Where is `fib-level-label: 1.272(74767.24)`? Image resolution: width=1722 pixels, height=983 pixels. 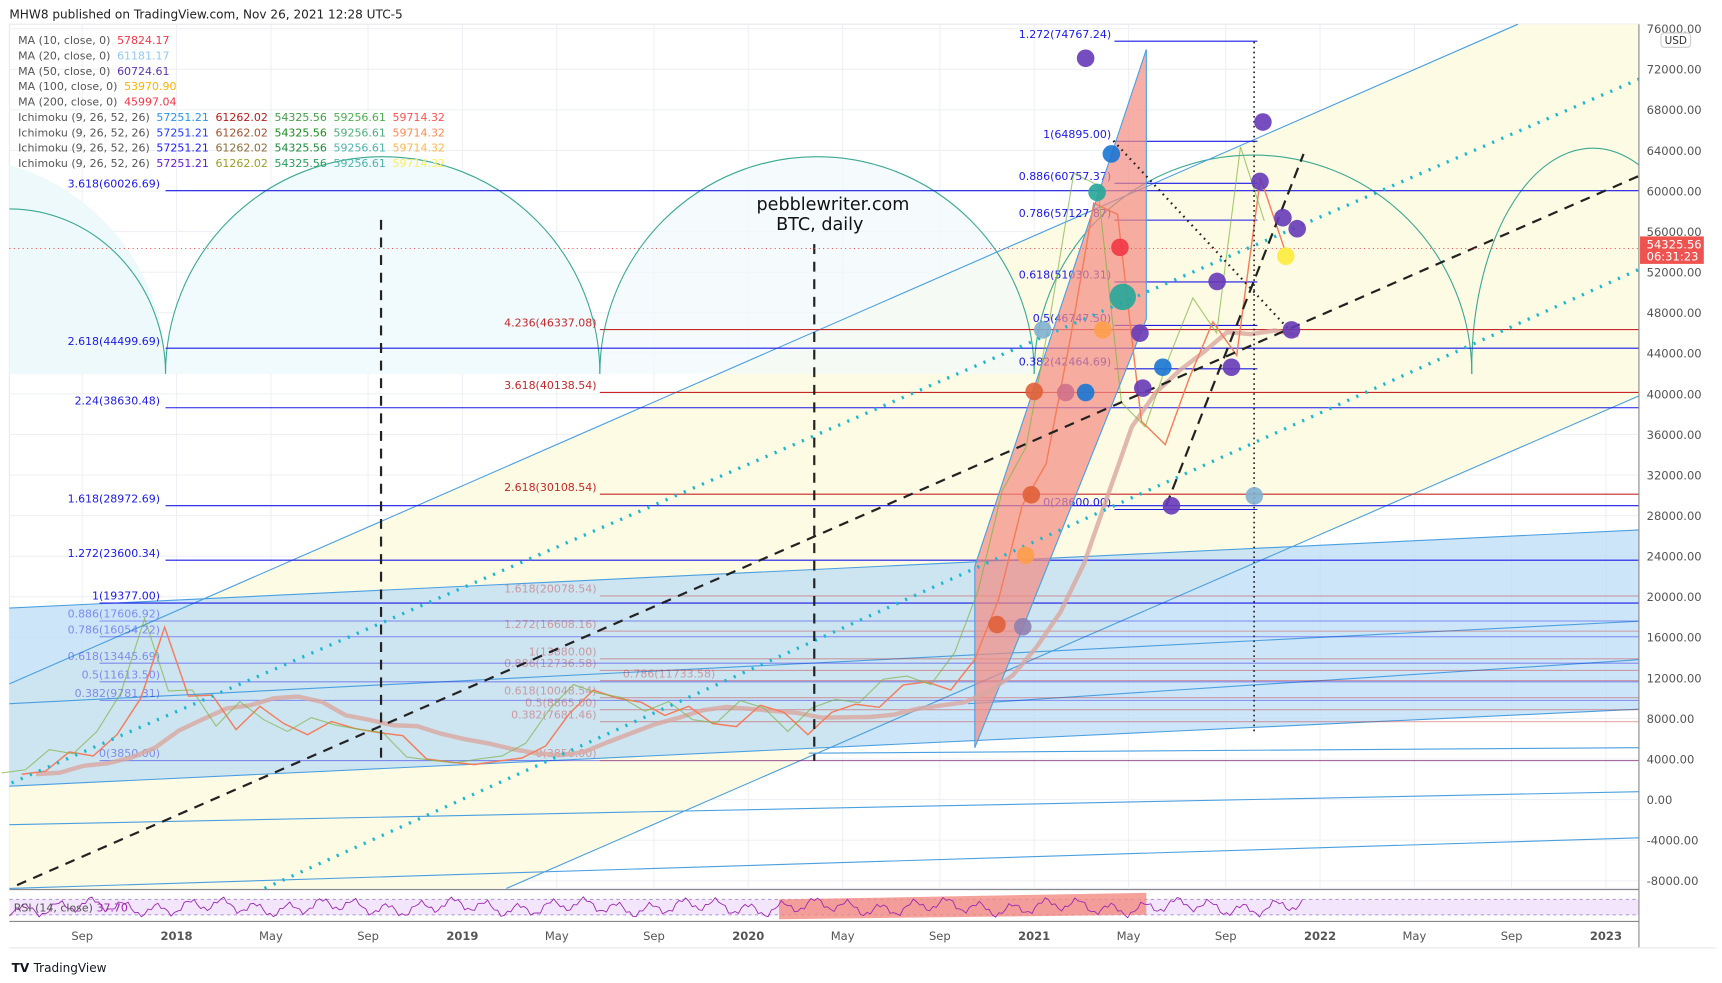 fib-level-label: 1.272(74767.24) is located at coordinates (1065, 34).